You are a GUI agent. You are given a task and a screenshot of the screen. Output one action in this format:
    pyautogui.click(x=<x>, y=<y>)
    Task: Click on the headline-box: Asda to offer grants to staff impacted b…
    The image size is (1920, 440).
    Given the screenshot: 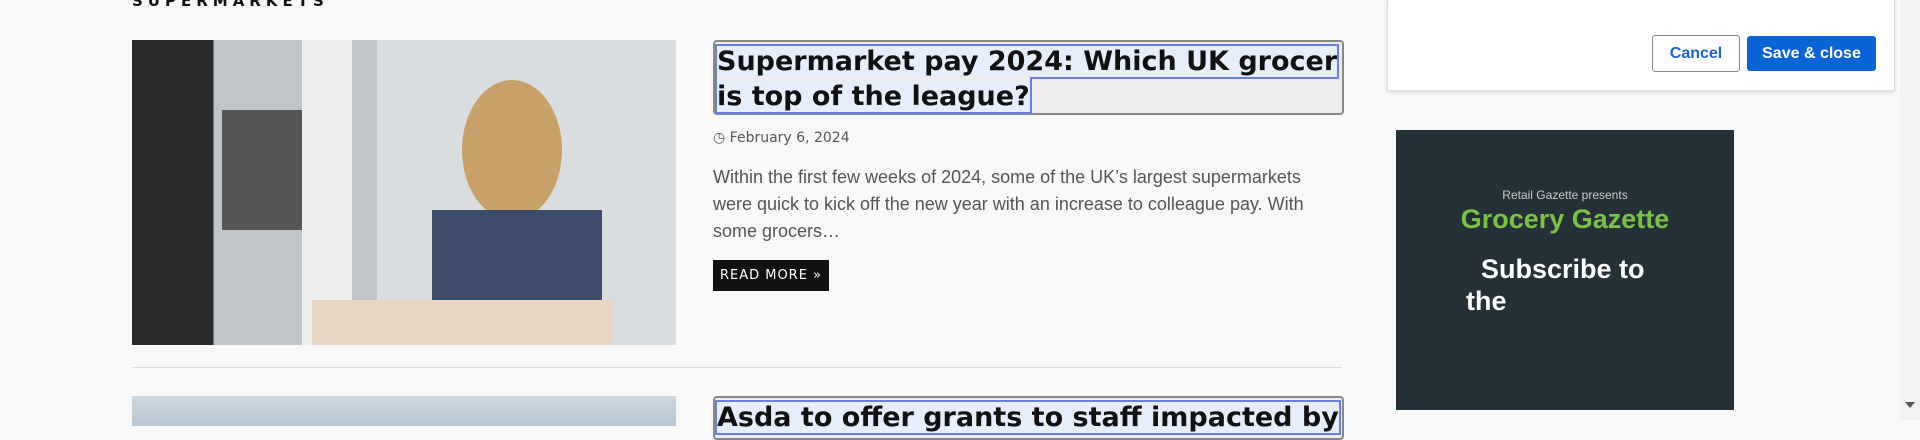 What is the action you would take?
    pyautogui.click(x=1028, y=418)
    